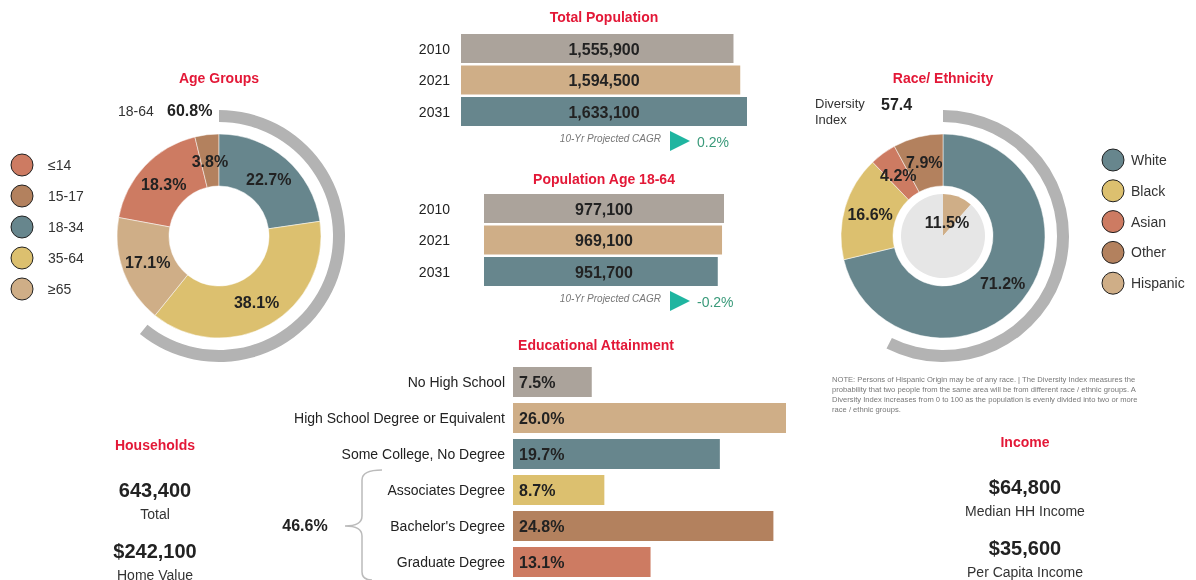 The width and height of the screenshot is (1196, 580). I want to click on data-label: 7.5%, so click(537, 382).